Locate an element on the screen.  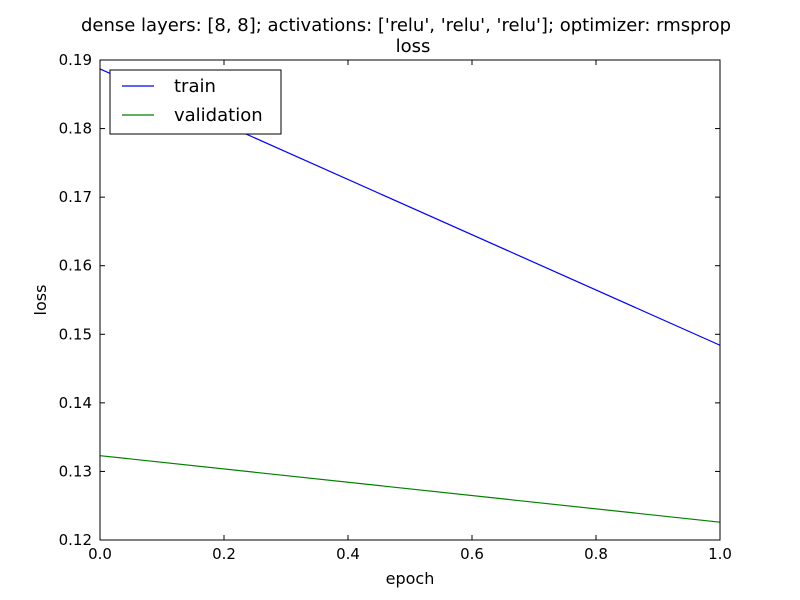
legend-label-validation: validation is located at coordinates (218, 115).